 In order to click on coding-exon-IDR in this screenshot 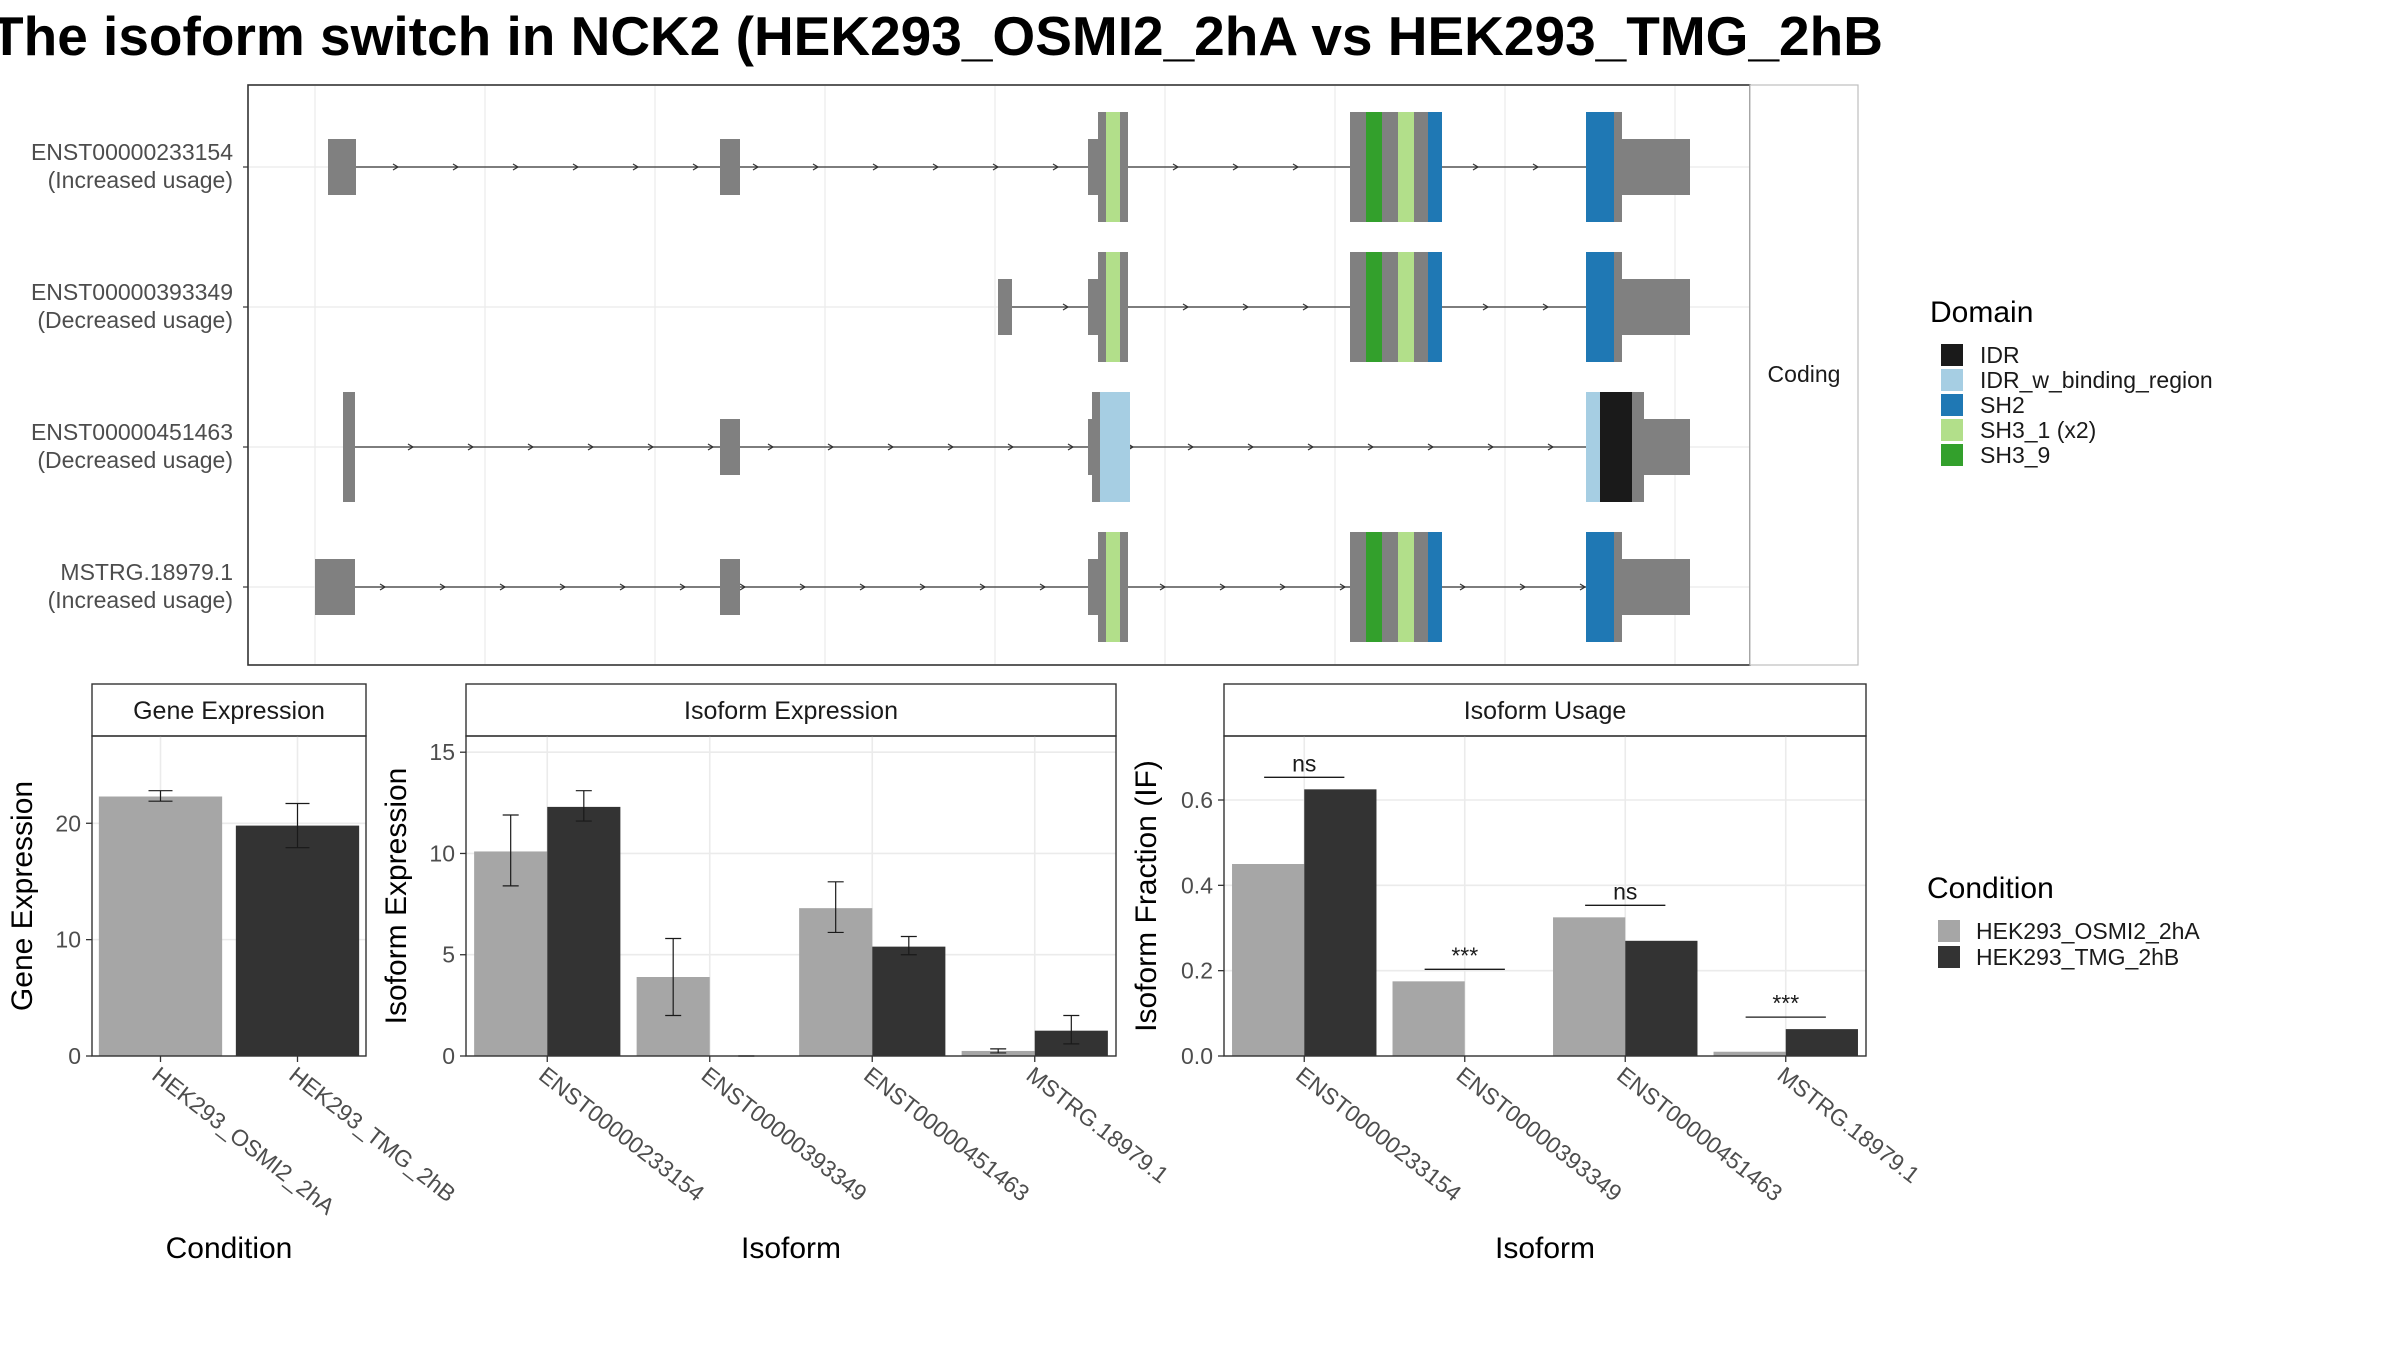, I will do `click(1616, 447)`.